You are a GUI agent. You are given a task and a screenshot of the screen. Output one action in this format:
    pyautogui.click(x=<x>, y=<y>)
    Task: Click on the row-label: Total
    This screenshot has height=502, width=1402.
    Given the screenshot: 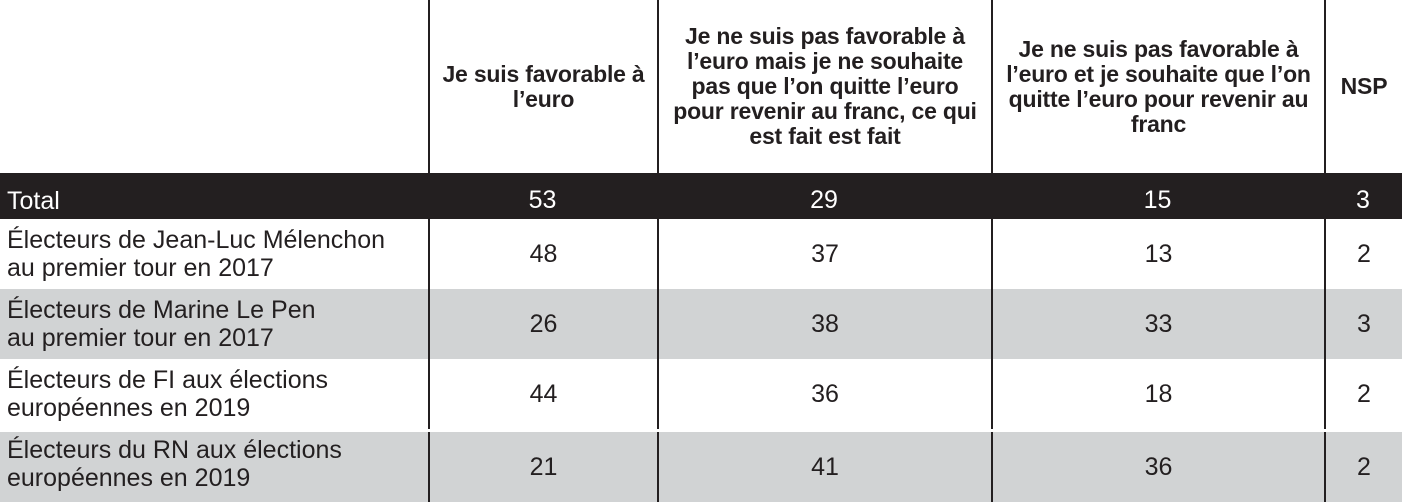 What is the action you would take?
    pyautogui.click(x=214, y=196)
    